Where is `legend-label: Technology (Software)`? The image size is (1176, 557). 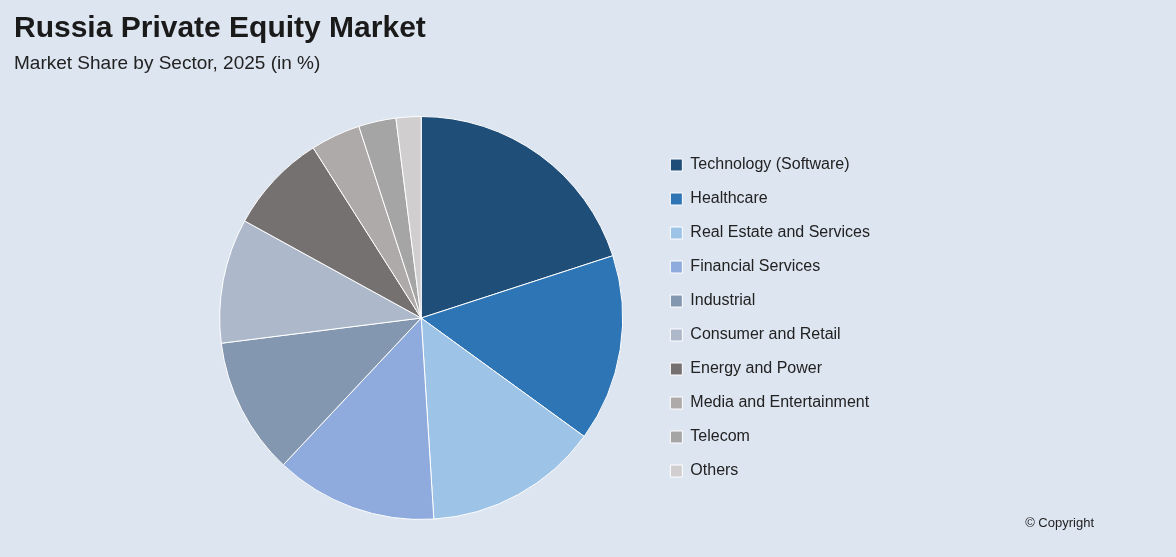
legend-label: Technology (Software) is located at coordinates (770, 164).